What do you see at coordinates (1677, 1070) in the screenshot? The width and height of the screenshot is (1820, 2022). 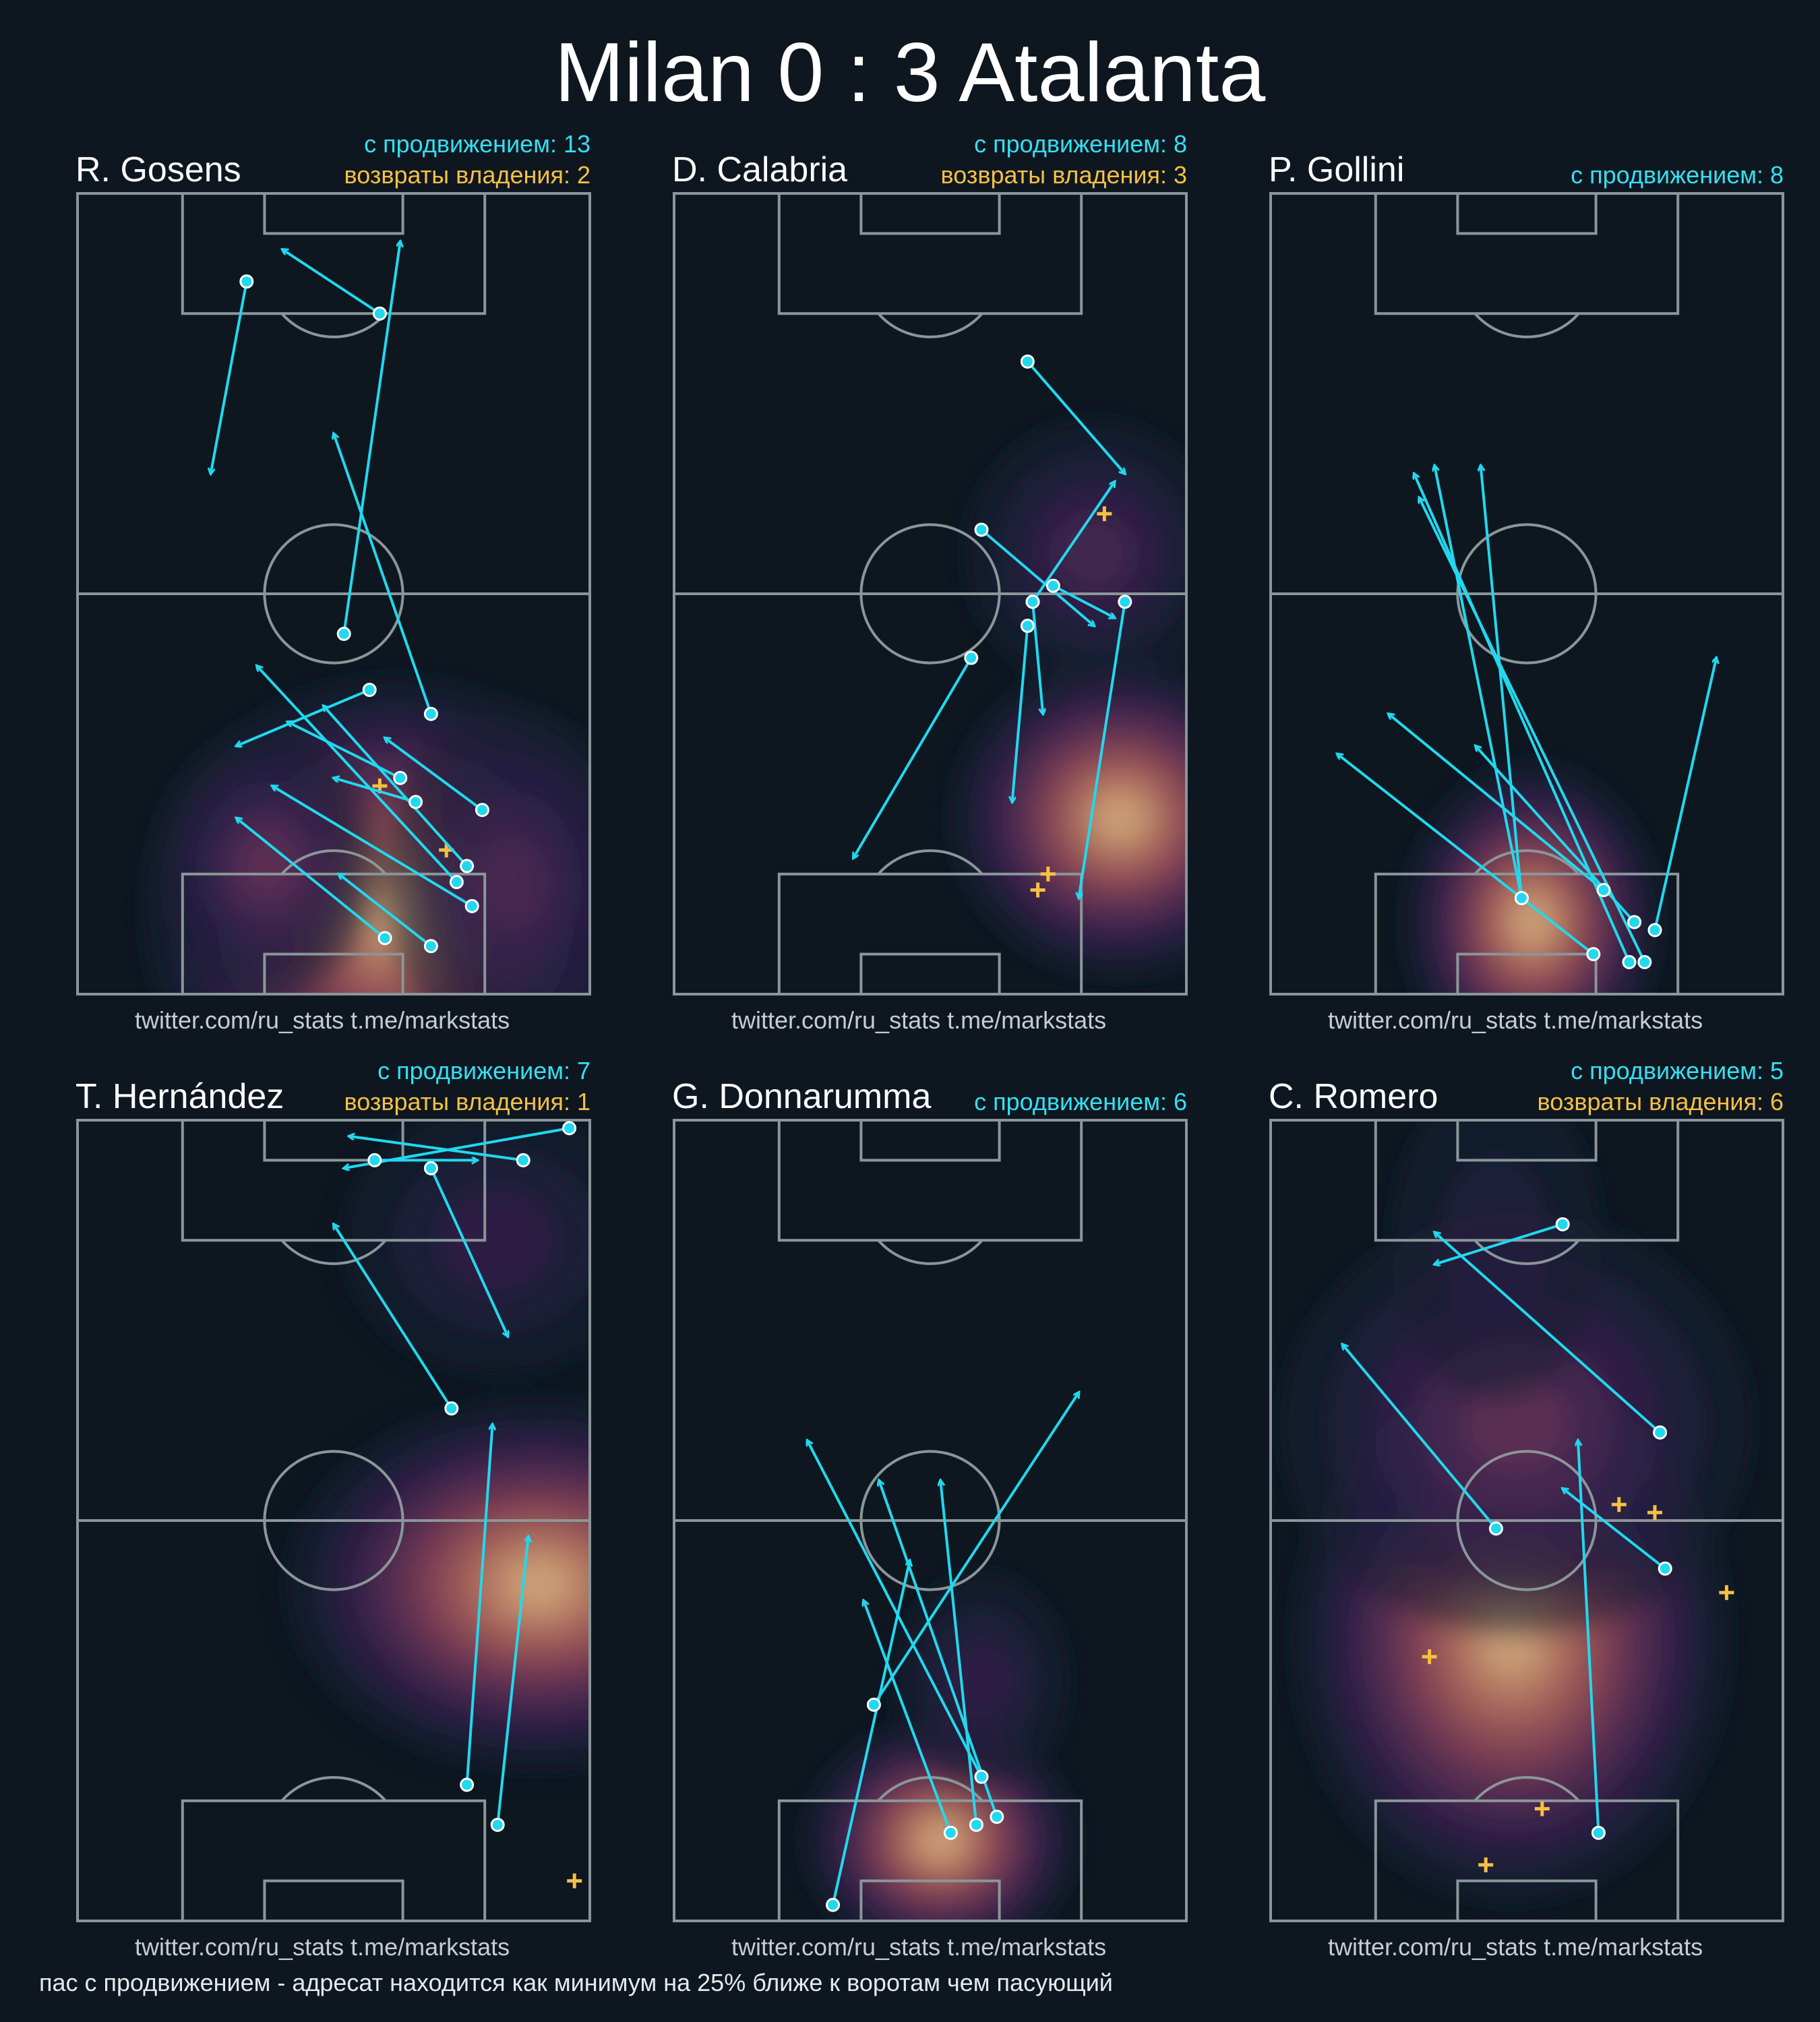 I see `progressive-passes-count: с продвижением: 5` at bounding box center [1677, 1070].